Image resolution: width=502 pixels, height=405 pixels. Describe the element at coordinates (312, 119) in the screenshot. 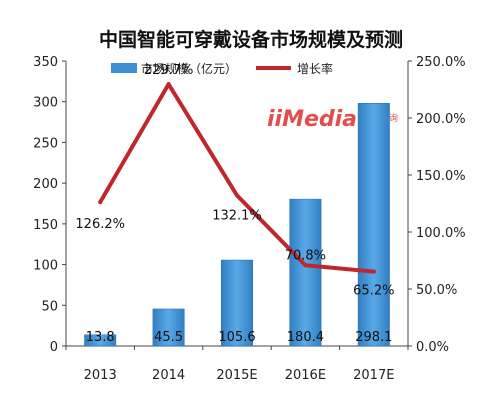

I see `watermark-text: iiMedia` at that location.